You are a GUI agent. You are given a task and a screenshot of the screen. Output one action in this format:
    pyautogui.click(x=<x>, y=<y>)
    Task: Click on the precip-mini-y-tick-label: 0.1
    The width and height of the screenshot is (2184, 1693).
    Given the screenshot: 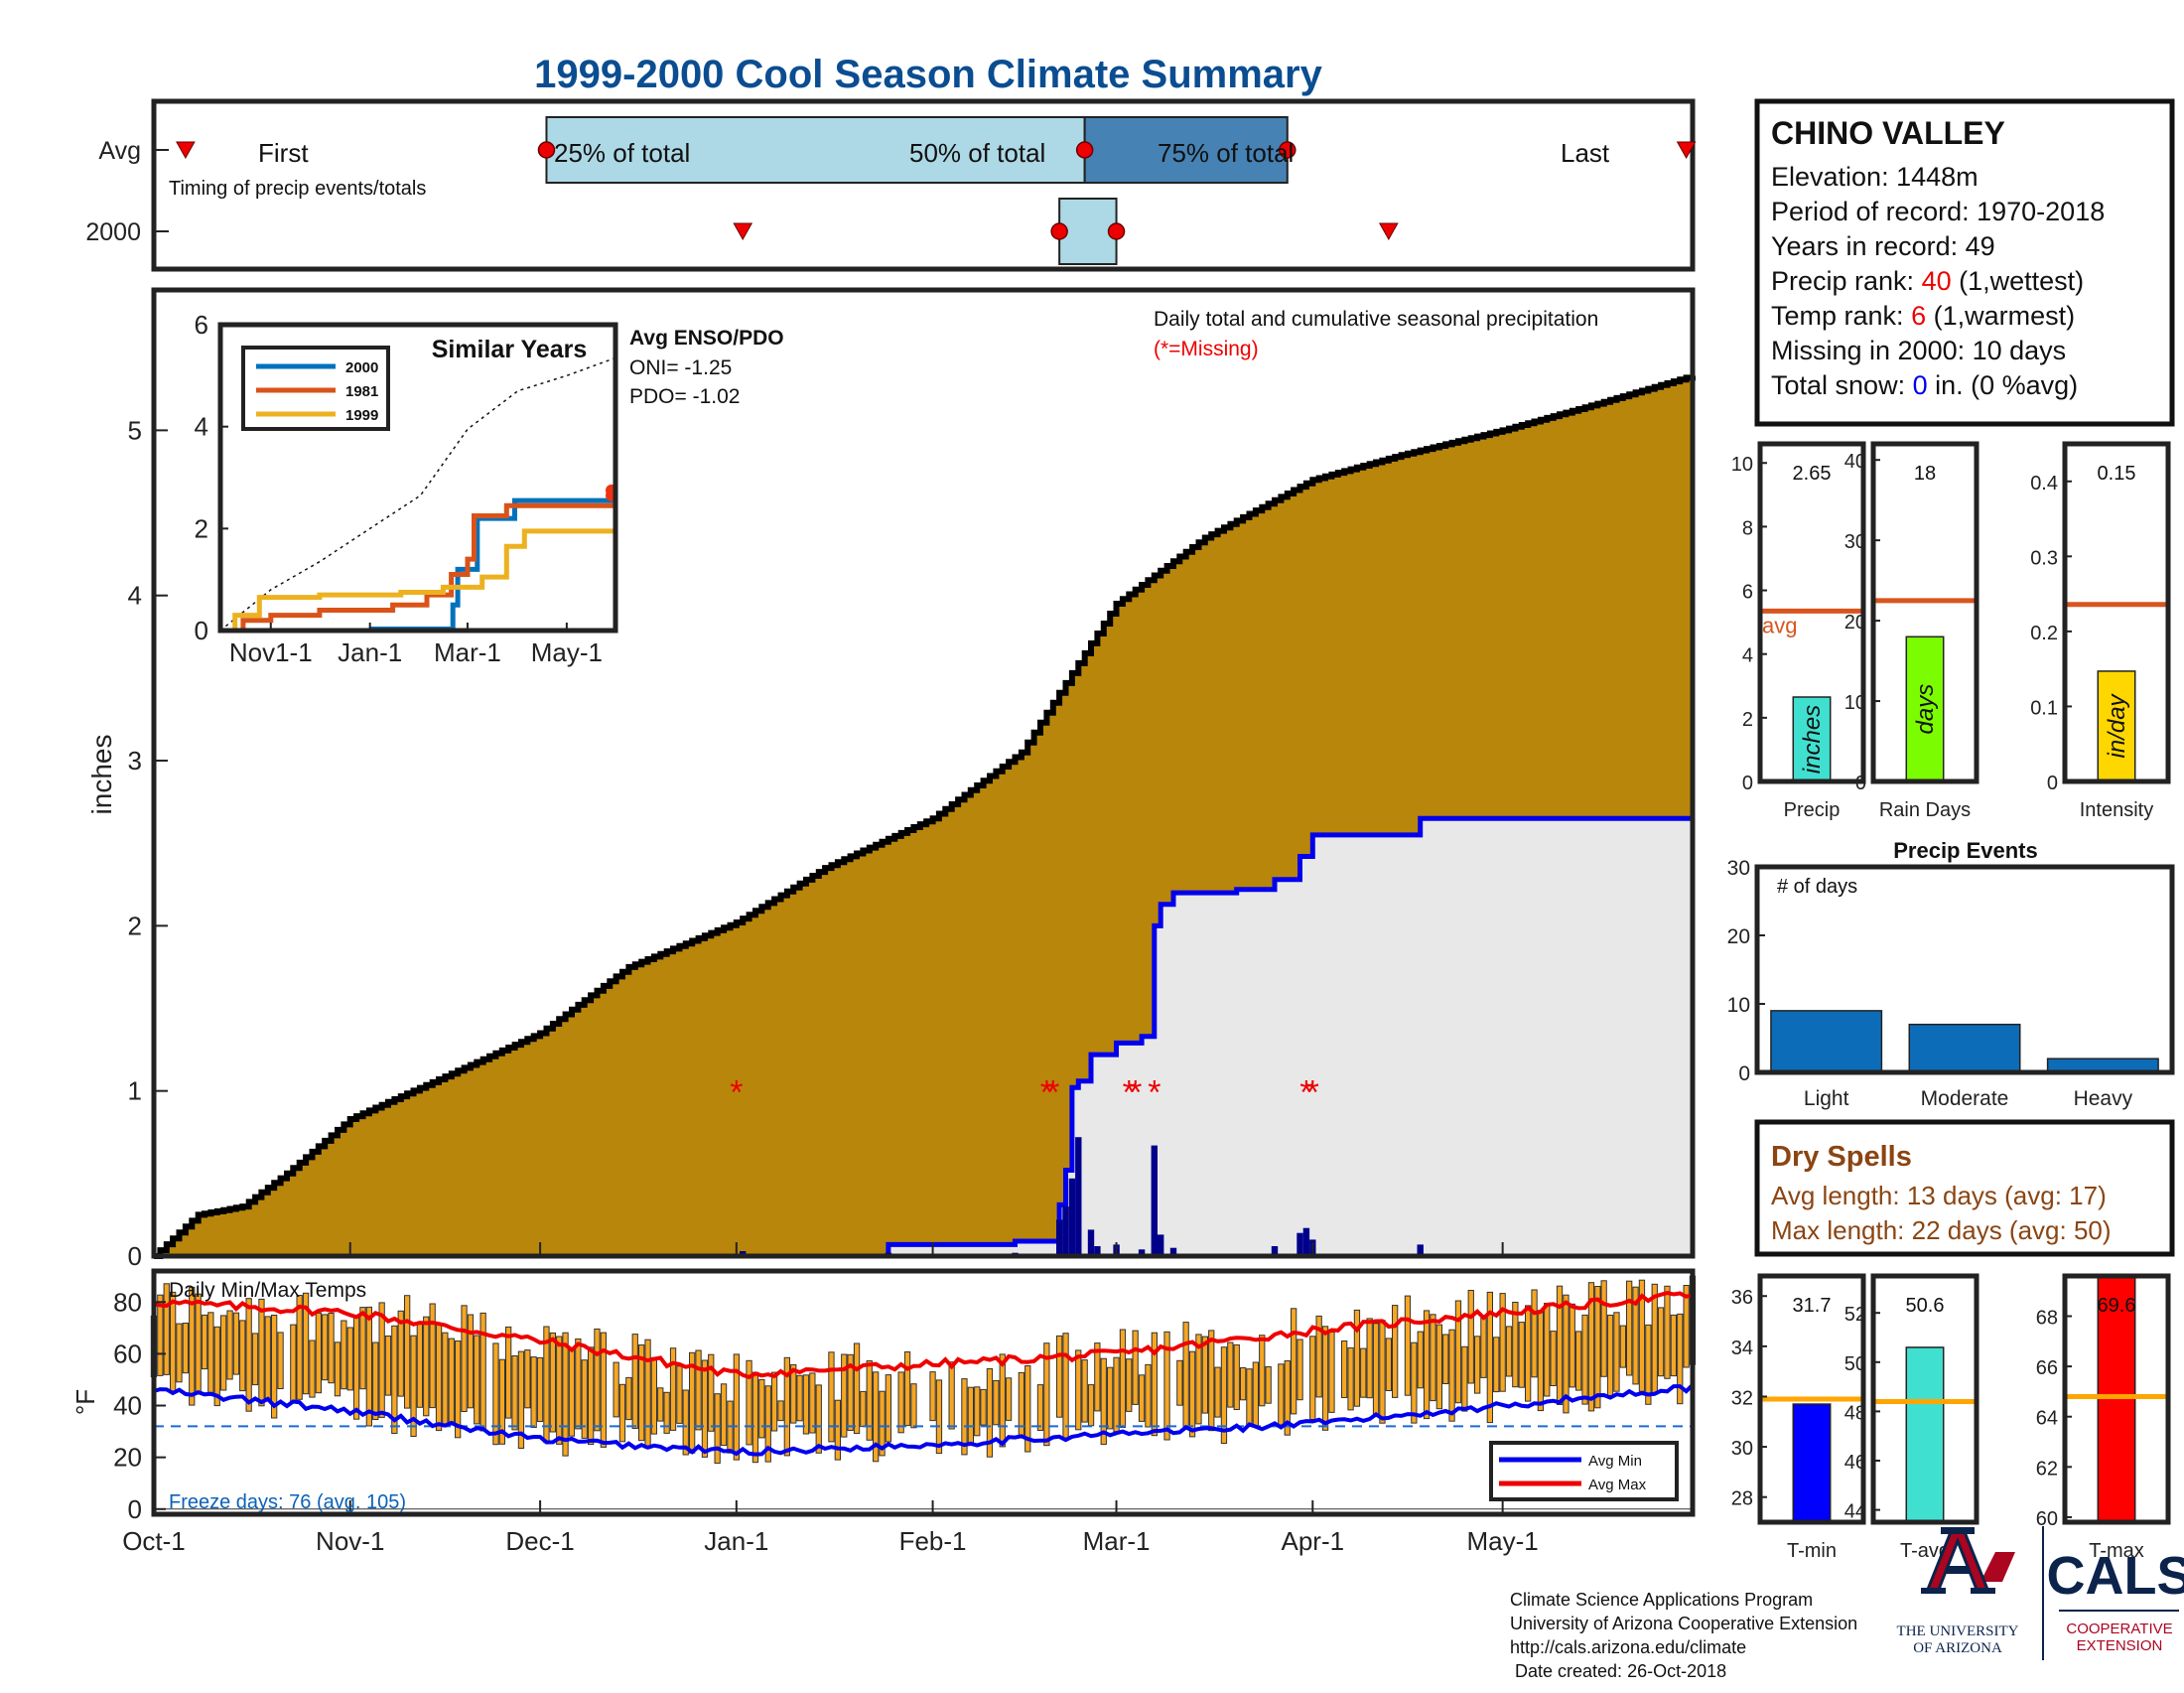 What is the action you would take?
    pyautogui.click(x=2044, y=708)
    